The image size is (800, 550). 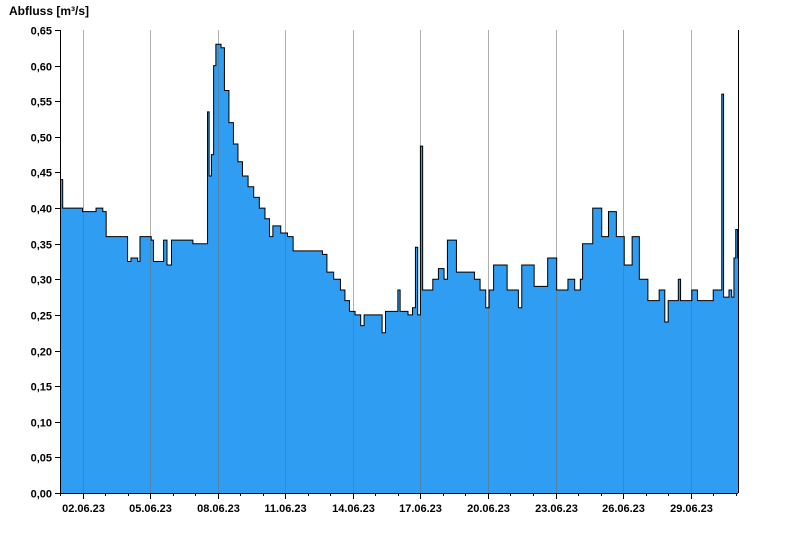 I want to click on y-tick-label: 0,20, so click(x=41, y=353).